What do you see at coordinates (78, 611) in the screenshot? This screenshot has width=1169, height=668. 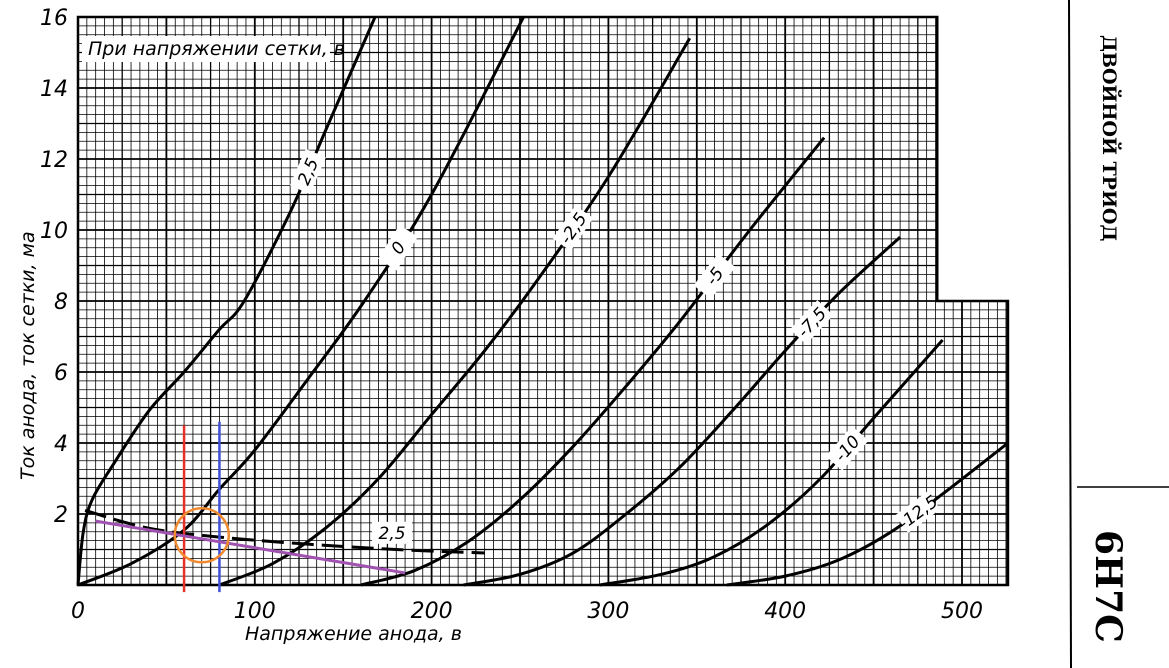 I see `x-tick-label: 0` at bounding box center [78, 611].